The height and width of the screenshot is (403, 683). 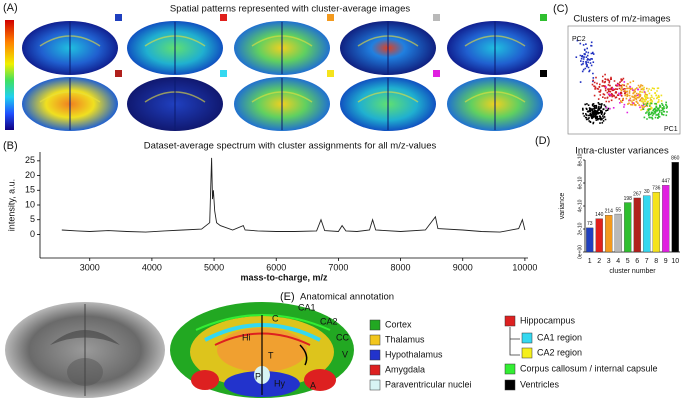 What do you see at coordinates (287, 297) in the screenshot?
I see `panel-label: (E)` at bounding box center [287, 297].